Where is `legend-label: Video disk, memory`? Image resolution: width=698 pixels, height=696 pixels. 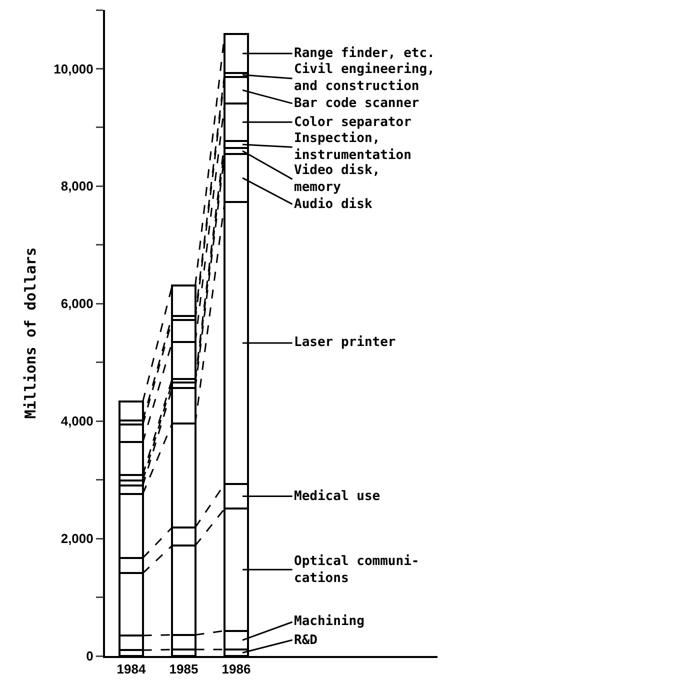
legend-label: Video disk, memory is located at coordinates (337, 179).